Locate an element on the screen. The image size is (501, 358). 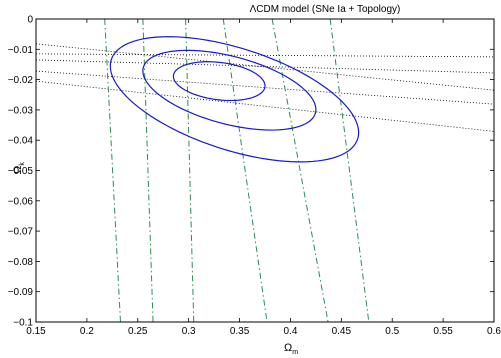
y-tick-label: −0.06 is located at coordinates (21, 201).